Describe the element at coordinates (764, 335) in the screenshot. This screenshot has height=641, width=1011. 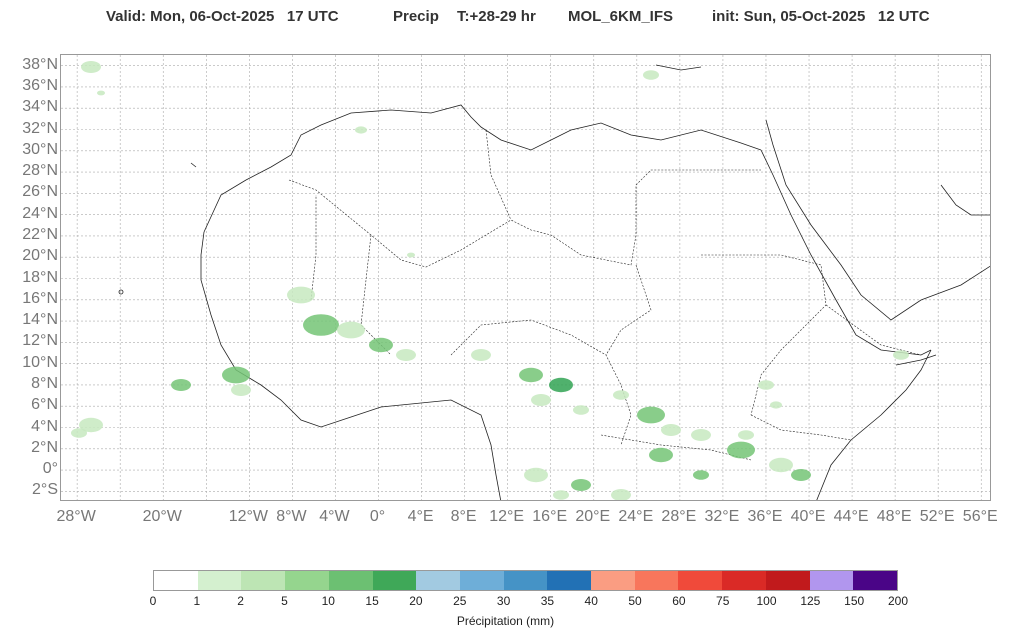
I see `sudan-borders` at that location.